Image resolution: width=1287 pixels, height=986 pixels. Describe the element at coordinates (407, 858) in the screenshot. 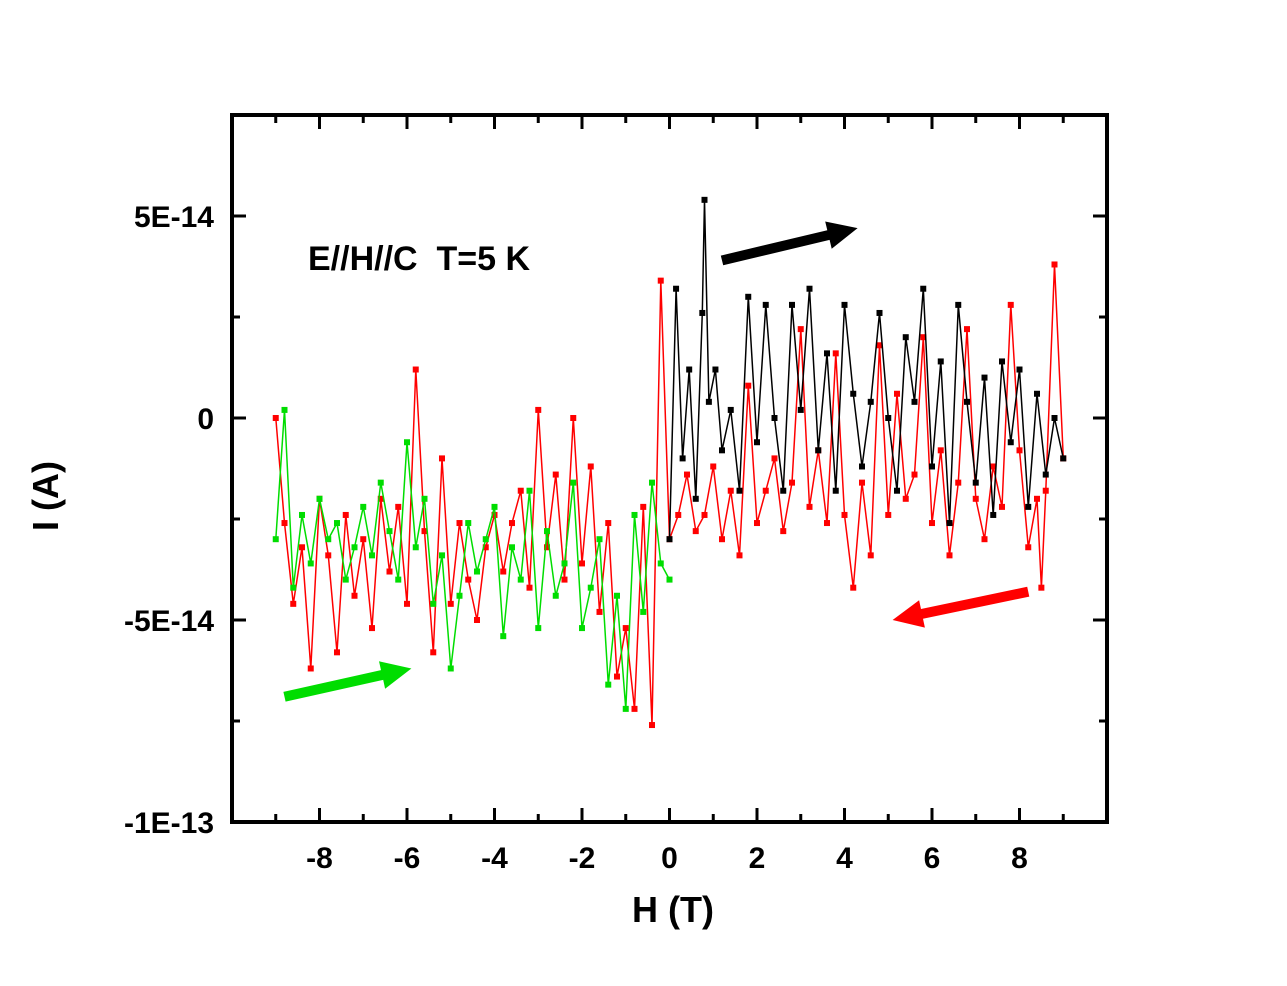

I see `x-tick-label: -6` at that location.